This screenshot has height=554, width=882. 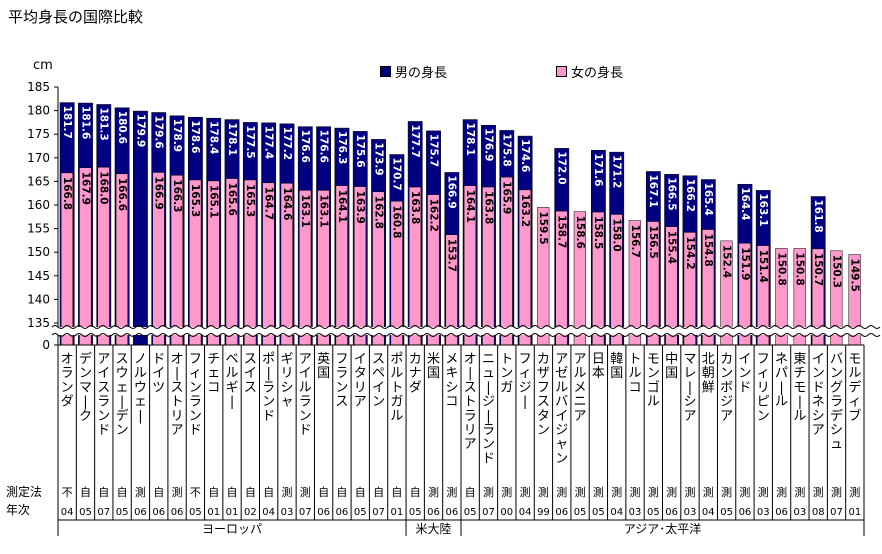 I want to click on data-label-female: 163.1, so click(x=305, y=210).